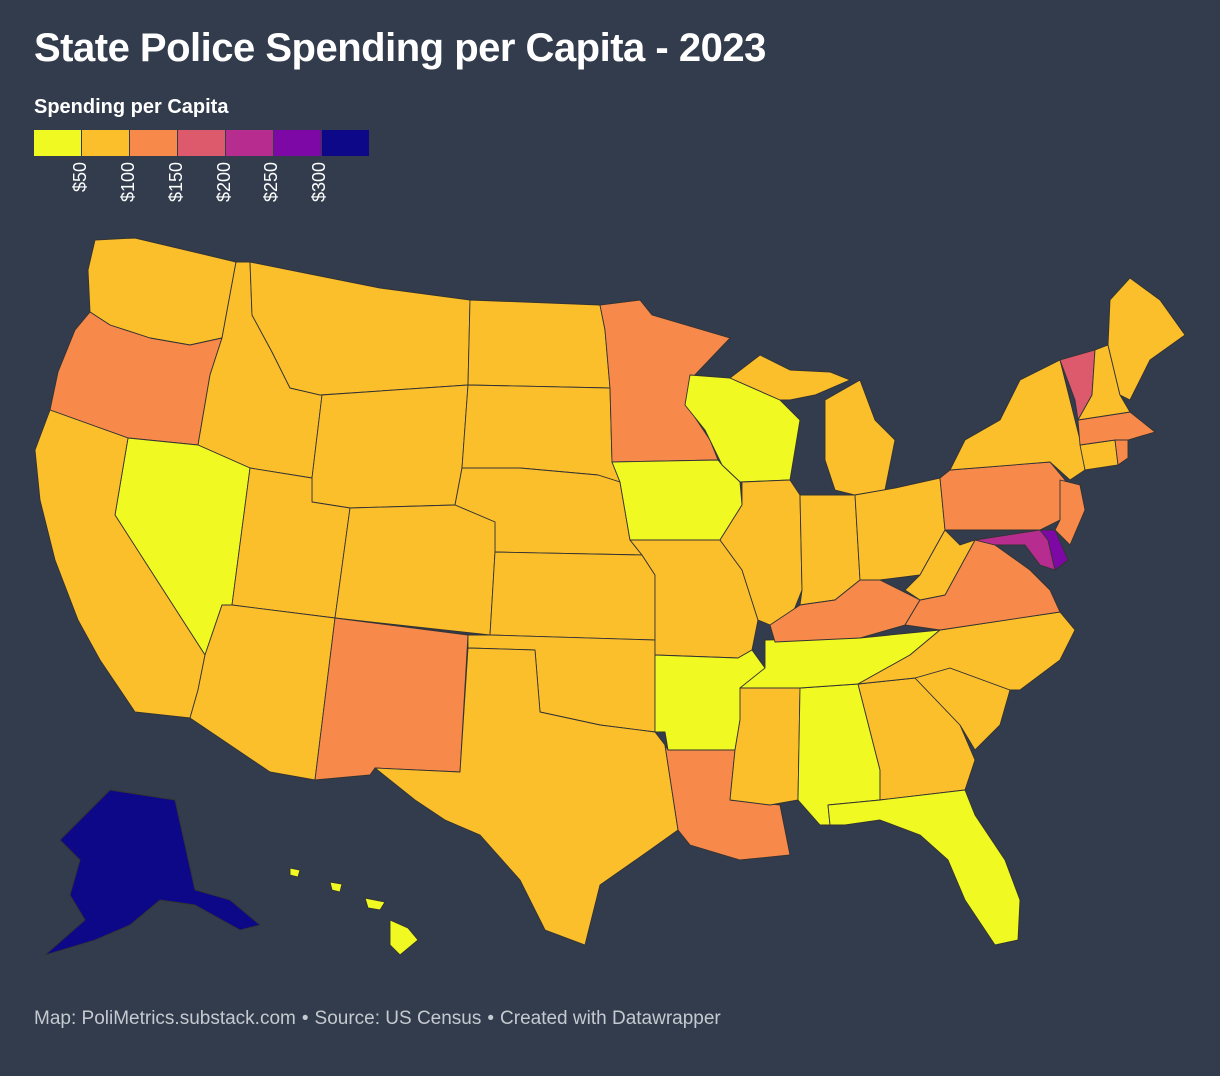 The image size is (1220, 1076). I want to click on state-AK, so click(152, 872).